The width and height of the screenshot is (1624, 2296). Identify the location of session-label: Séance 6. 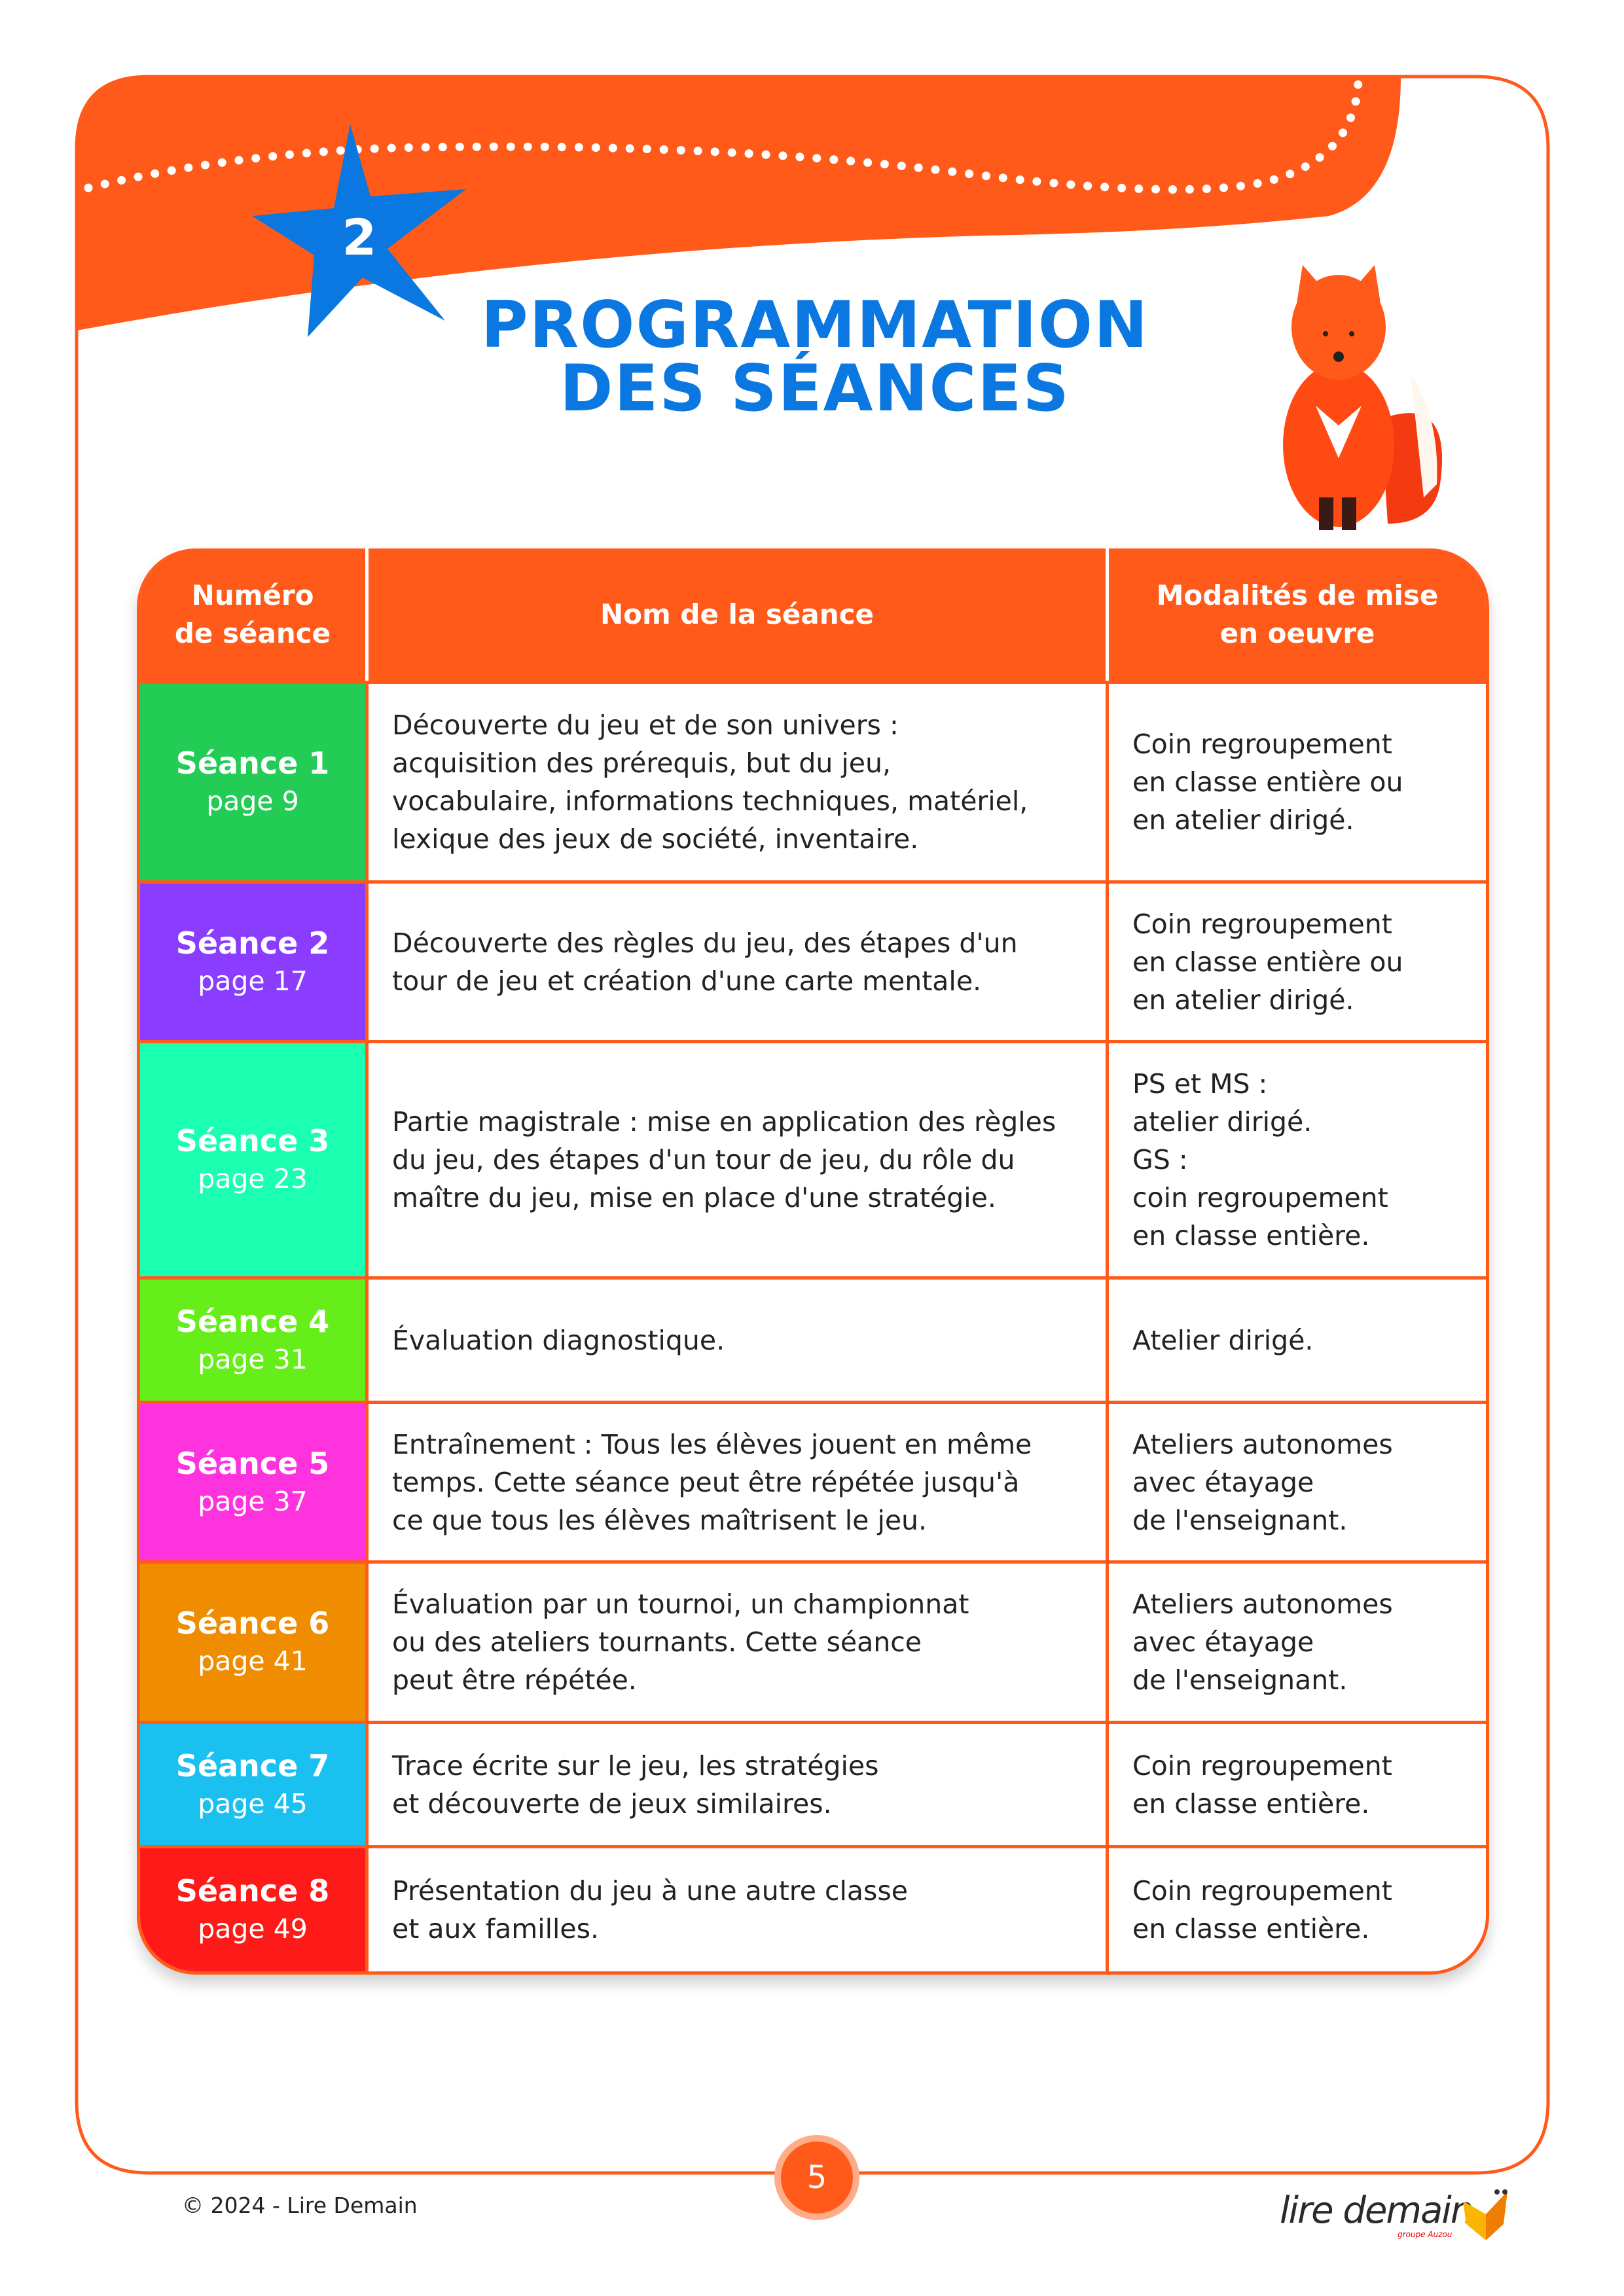
(252, 1623).